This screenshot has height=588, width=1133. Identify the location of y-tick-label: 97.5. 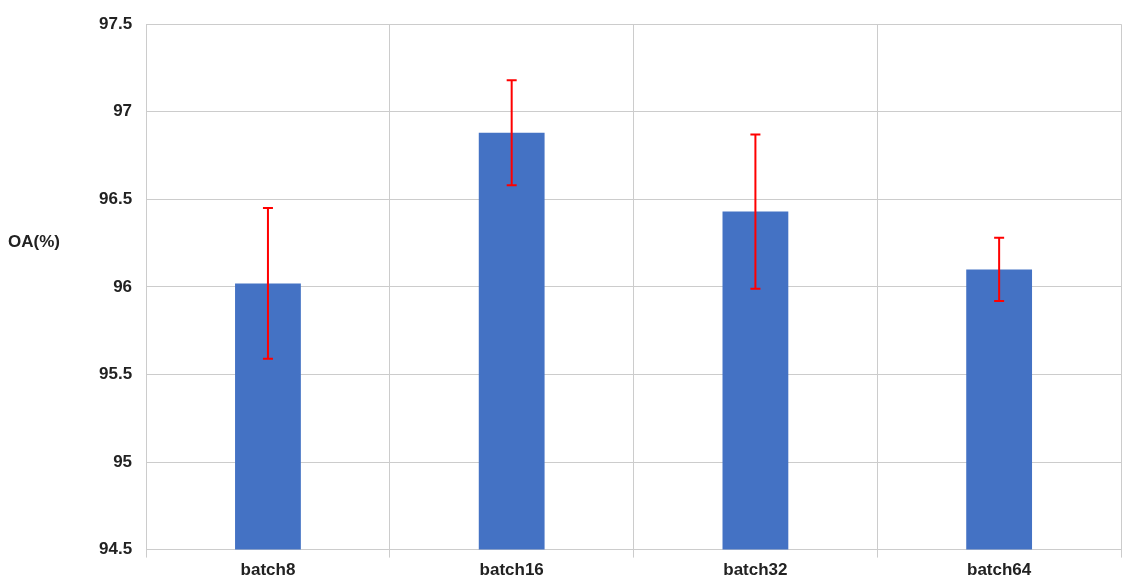
(115, 23).